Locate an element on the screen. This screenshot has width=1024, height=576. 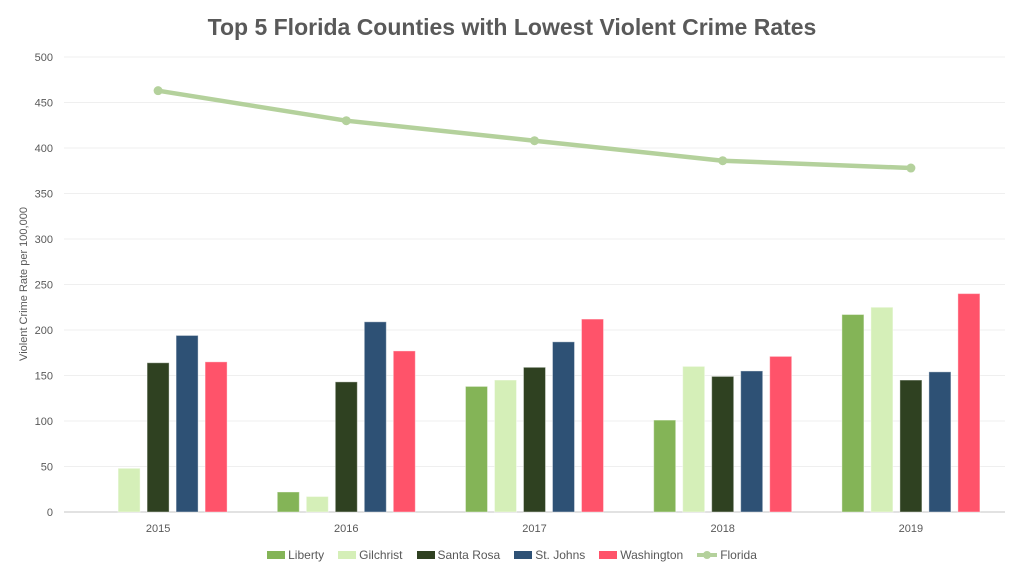
bar-washington-2017 is located at coordinates (592, 415).